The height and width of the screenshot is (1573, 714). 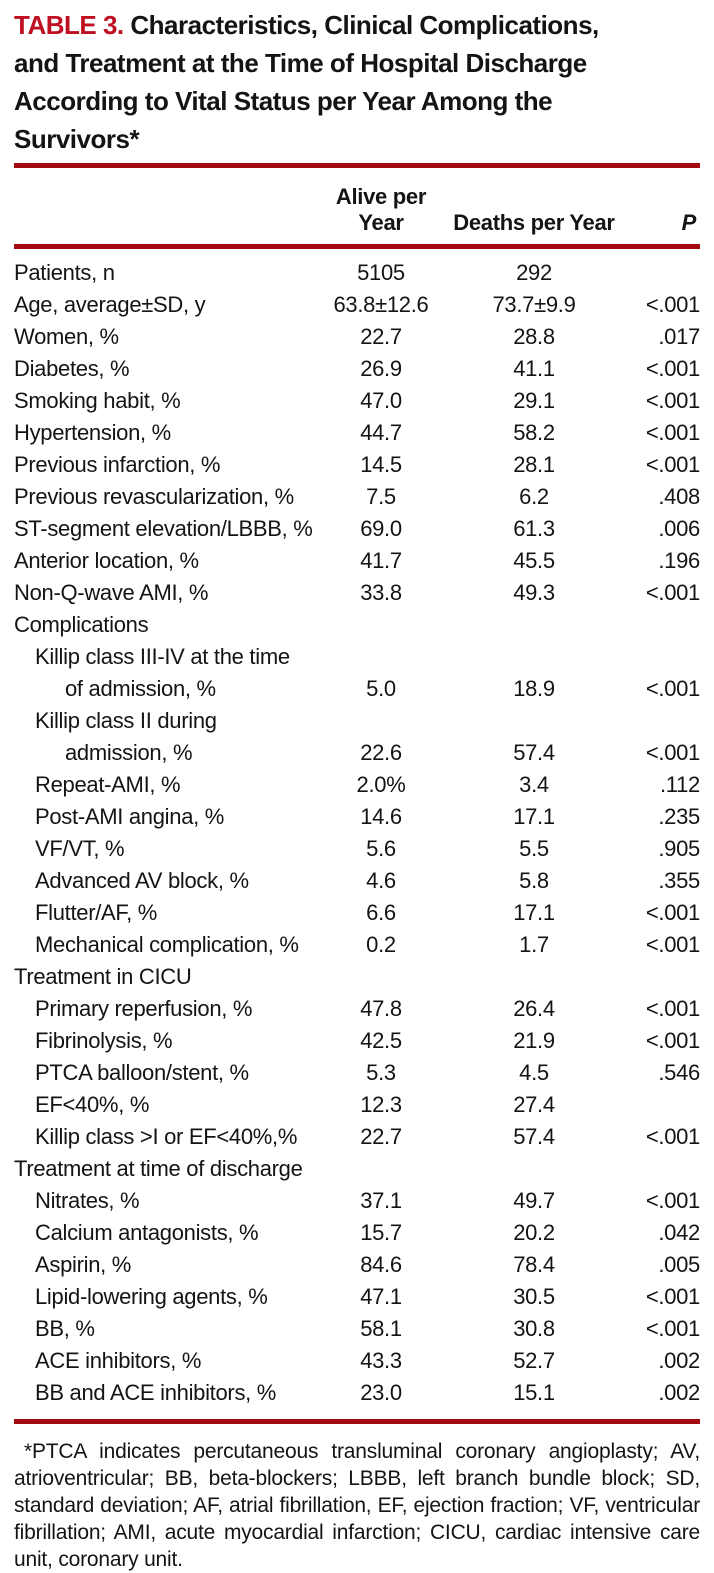 What do you see at coordinates (534, 368) in the screenshot?
I see `deaths-value: 41.1` at bounding box center [534, 368].